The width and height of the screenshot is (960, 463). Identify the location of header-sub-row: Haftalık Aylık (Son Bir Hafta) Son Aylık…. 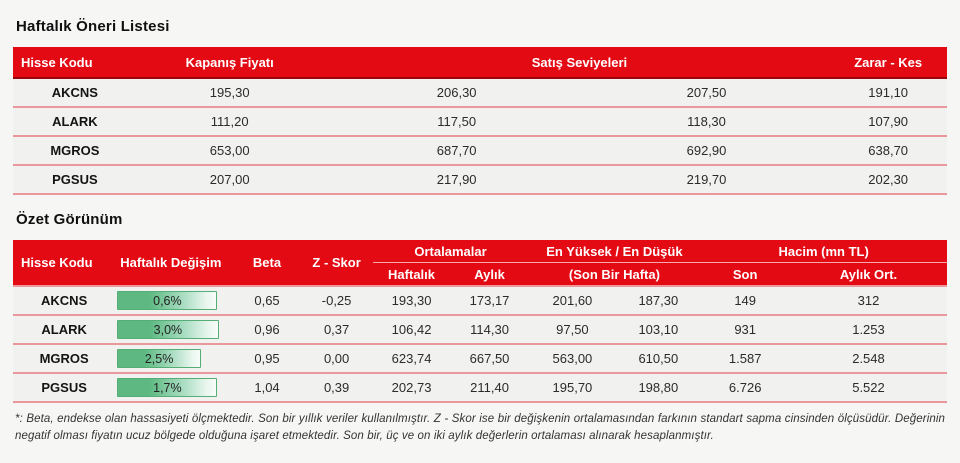
(480, 274).